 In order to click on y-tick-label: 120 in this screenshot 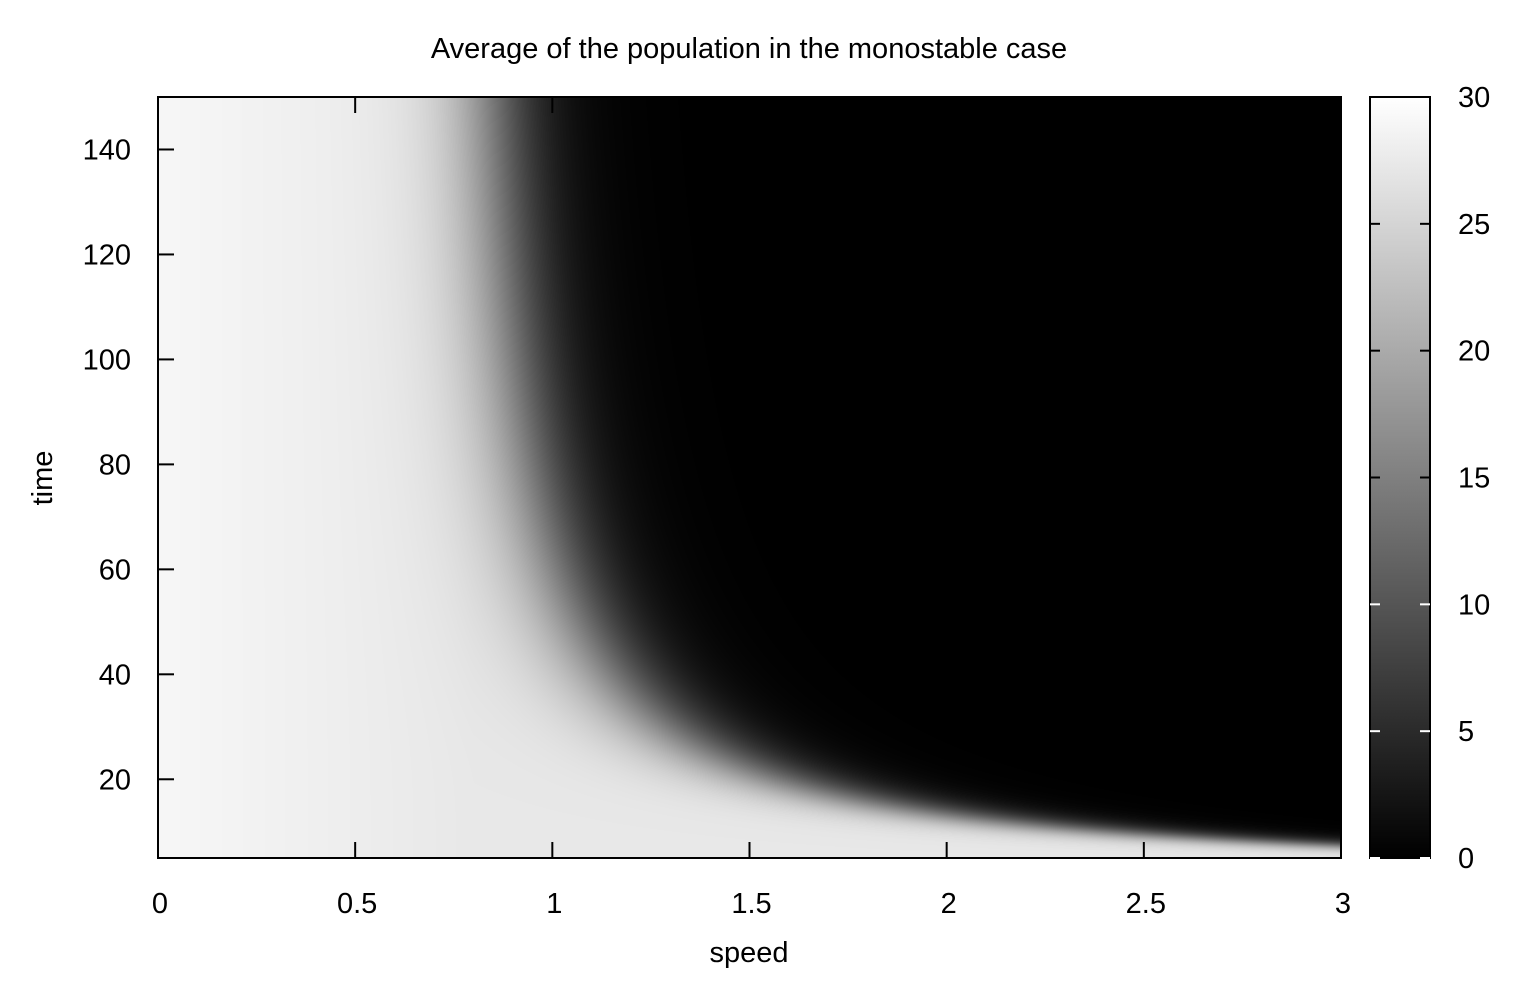, I will do `click(107, 255)`.